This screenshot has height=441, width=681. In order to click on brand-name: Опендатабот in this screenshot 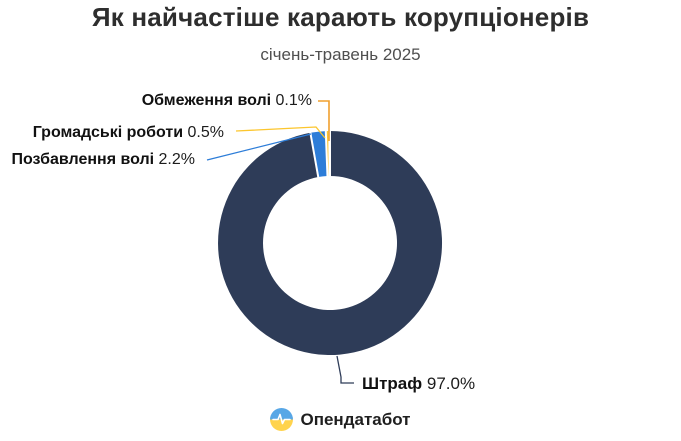, I will do `click(355, 419)`.